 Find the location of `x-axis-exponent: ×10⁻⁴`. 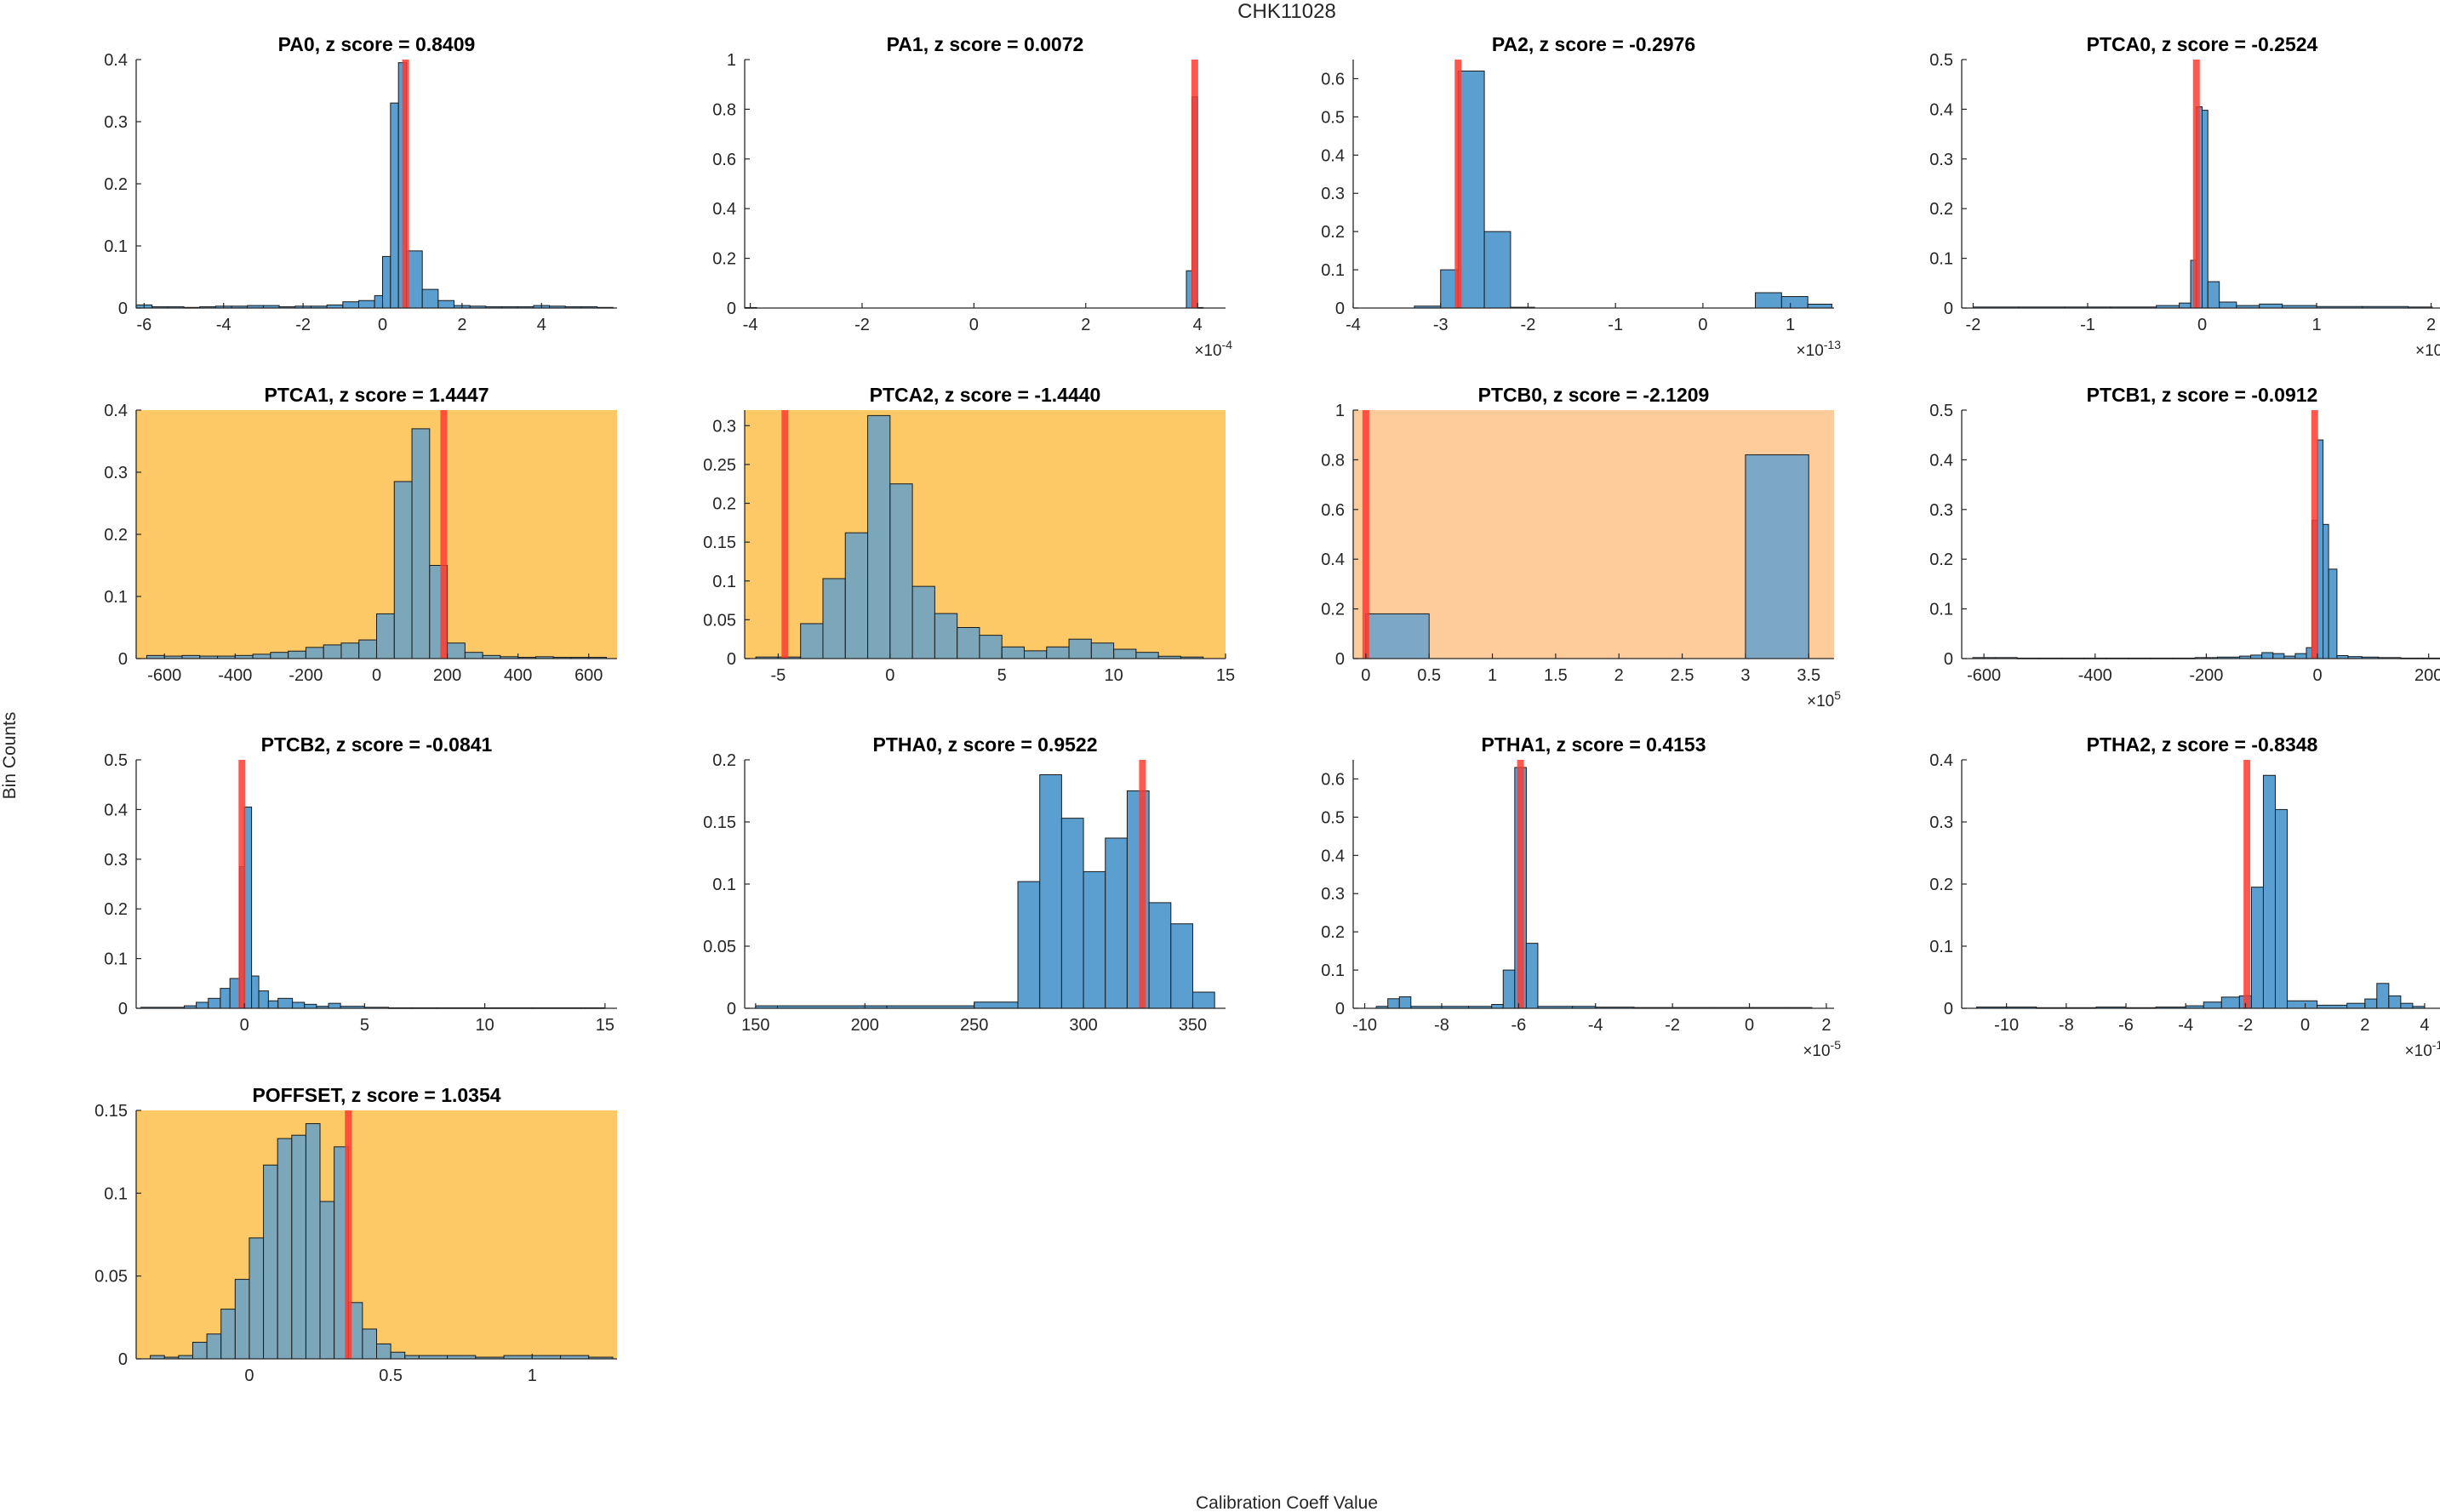

x-axis-exponent: ×10⁻⁴ is located at coordinates (1213, 349).